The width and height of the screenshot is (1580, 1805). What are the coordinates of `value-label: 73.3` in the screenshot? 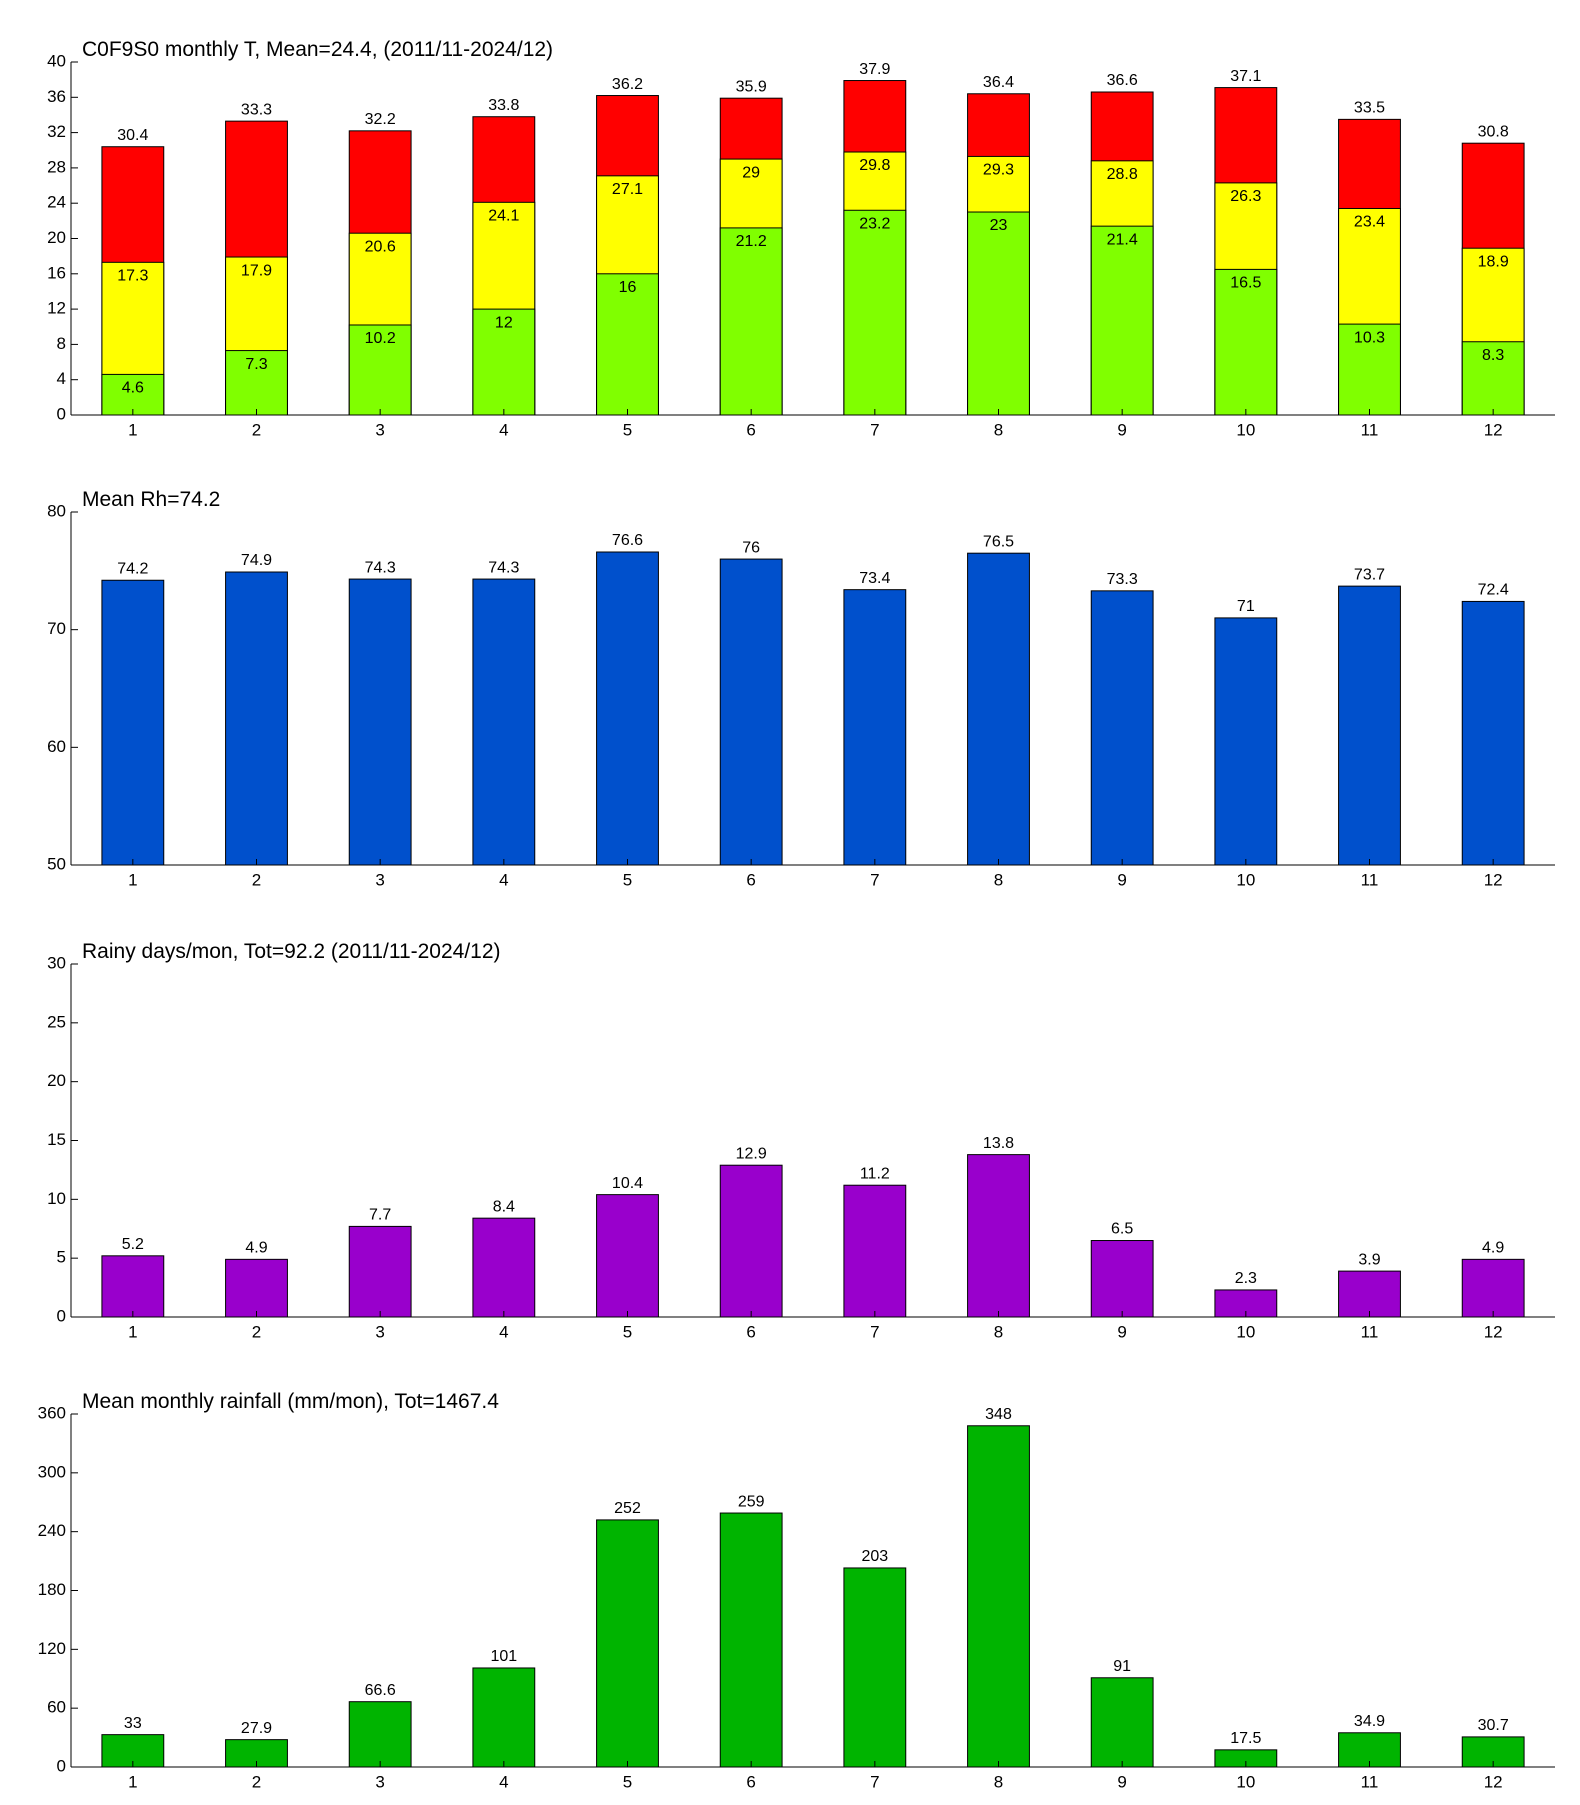 It's located at (1122, 579).